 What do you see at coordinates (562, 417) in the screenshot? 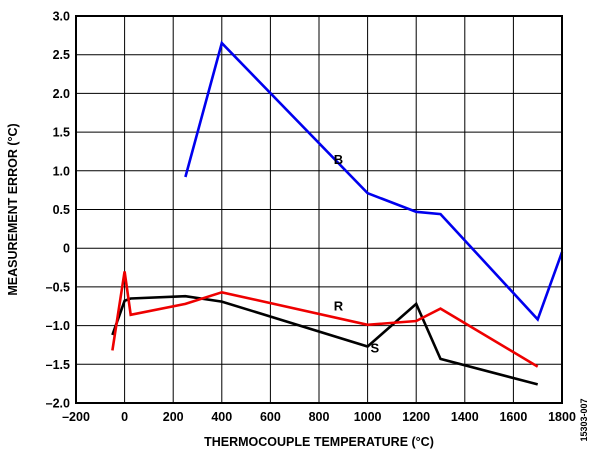
I see `x-tick-label: 1800` at bounding box center [562, 417].